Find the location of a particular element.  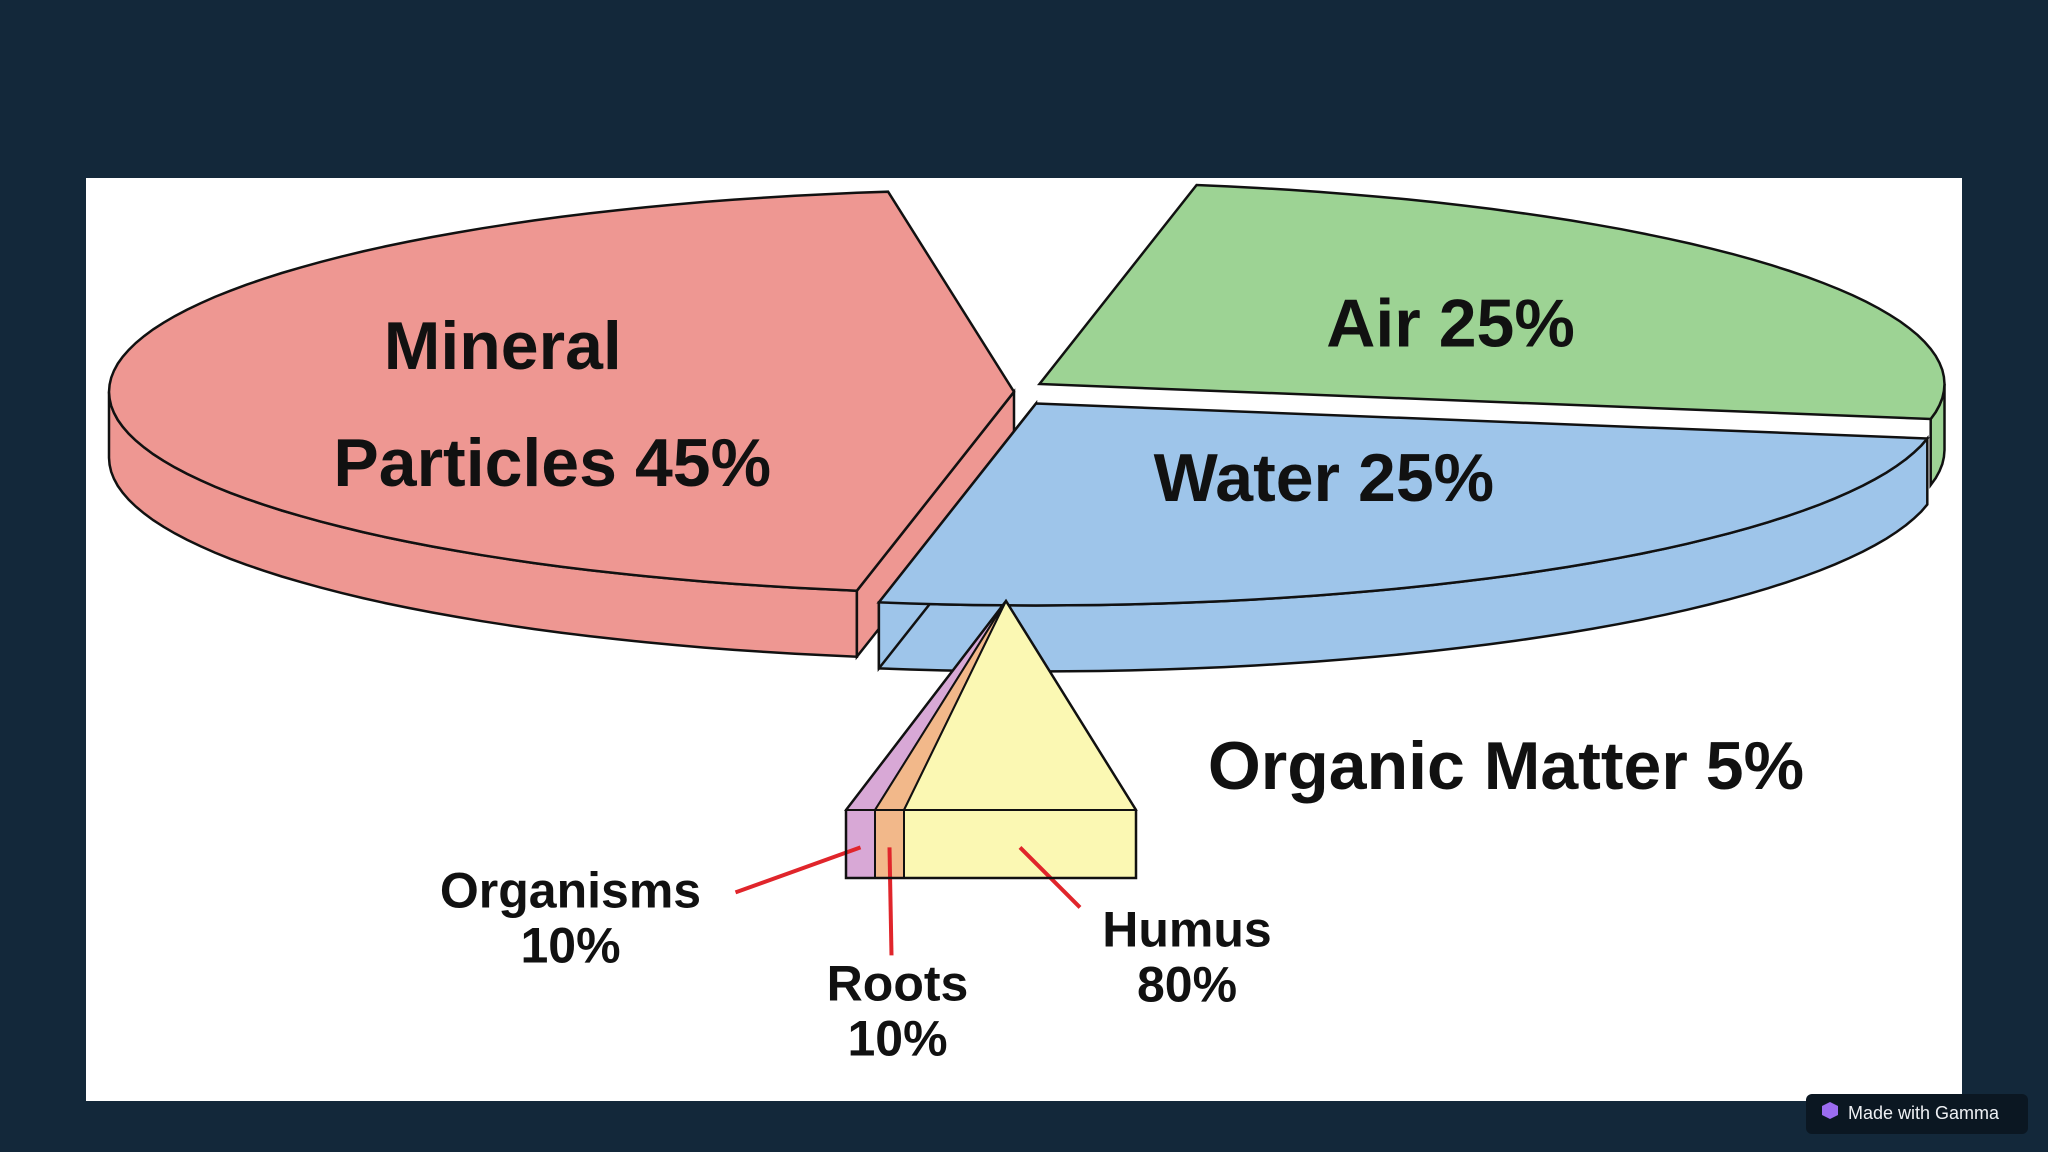

sub-value-label: 80% is located at coordinates (1187, 985).